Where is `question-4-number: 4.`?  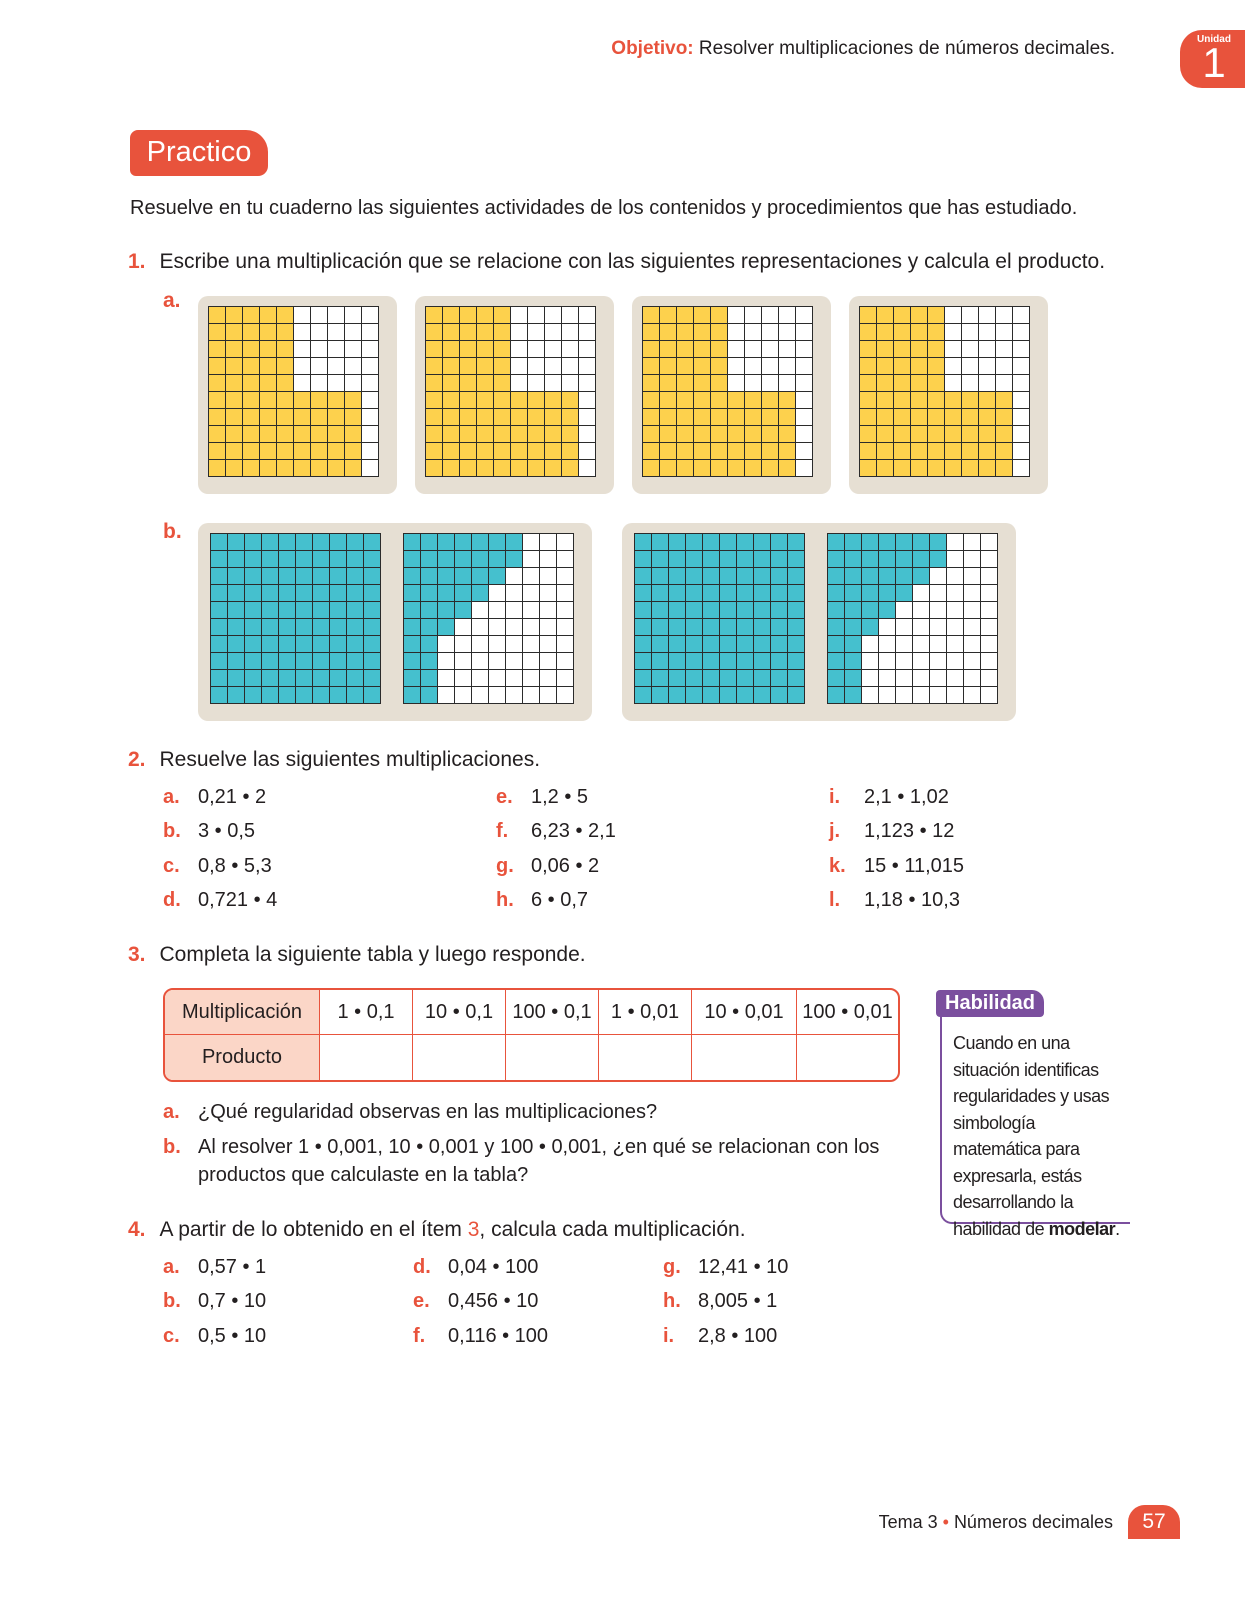
question-4-number: 4. is located at coordinates (137, 1229).